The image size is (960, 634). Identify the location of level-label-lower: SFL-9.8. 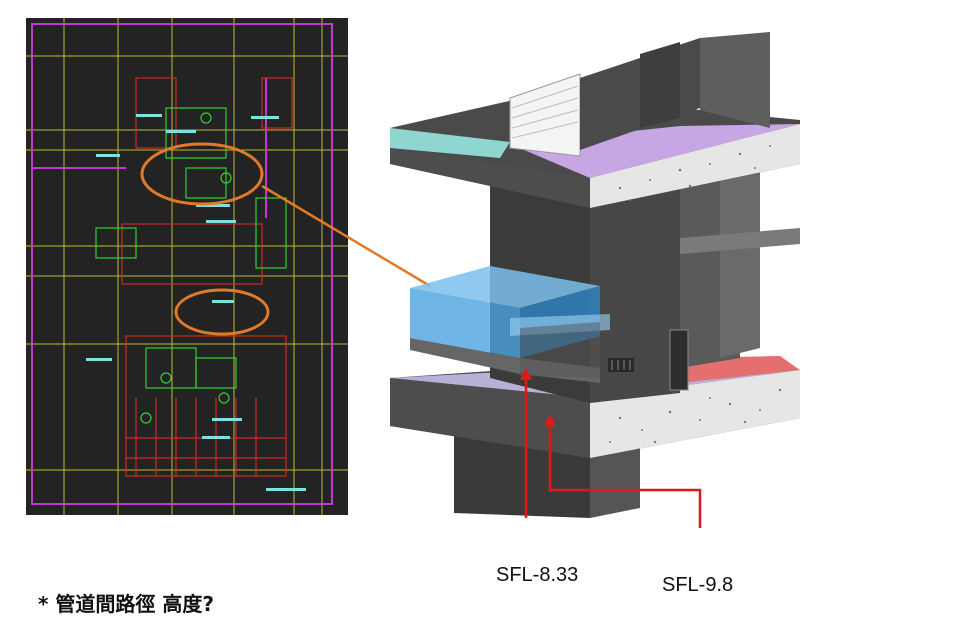
(698, 585).